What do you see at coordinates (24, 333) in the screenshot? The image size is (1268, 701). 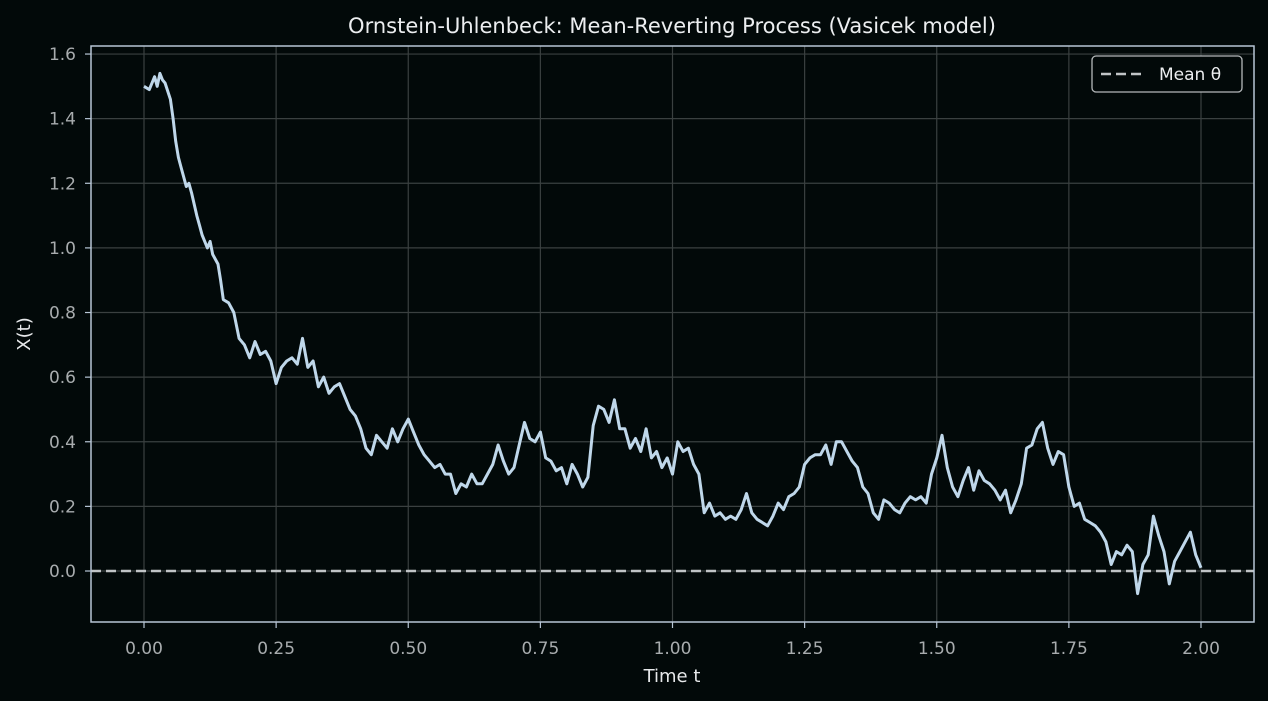 I see `y-axis-label: X(t)` at bounding box center [24, 333].